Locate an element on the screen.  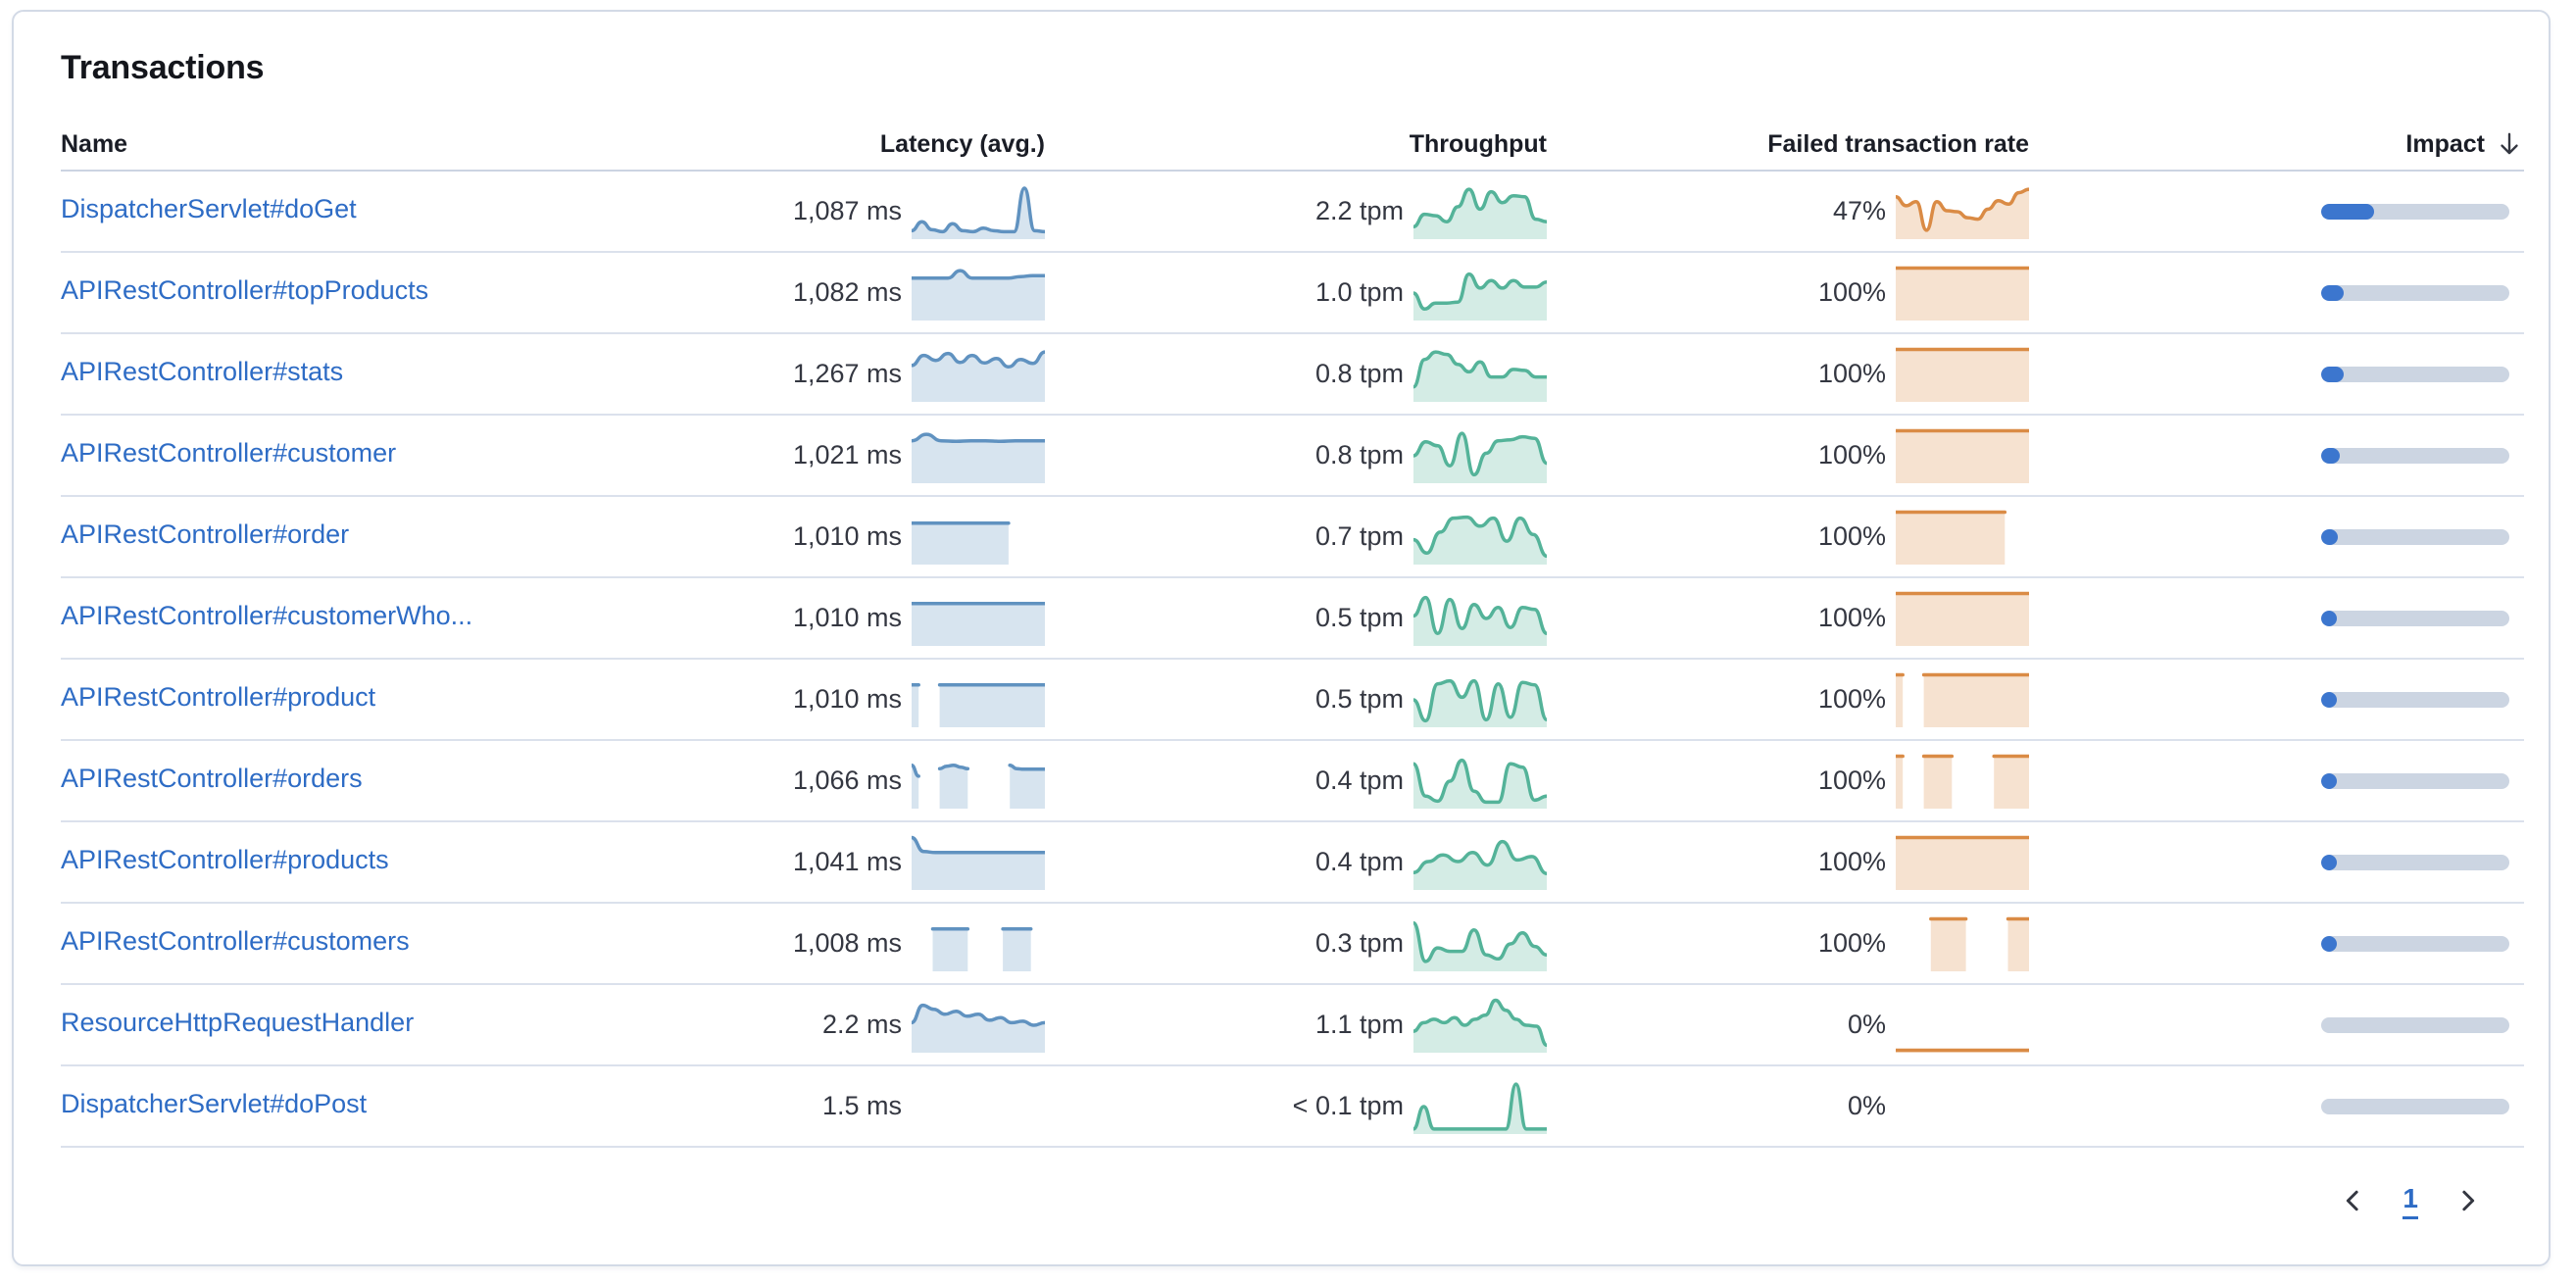
failed-rate-cell: 47% is located at coordinates (1788, 211).